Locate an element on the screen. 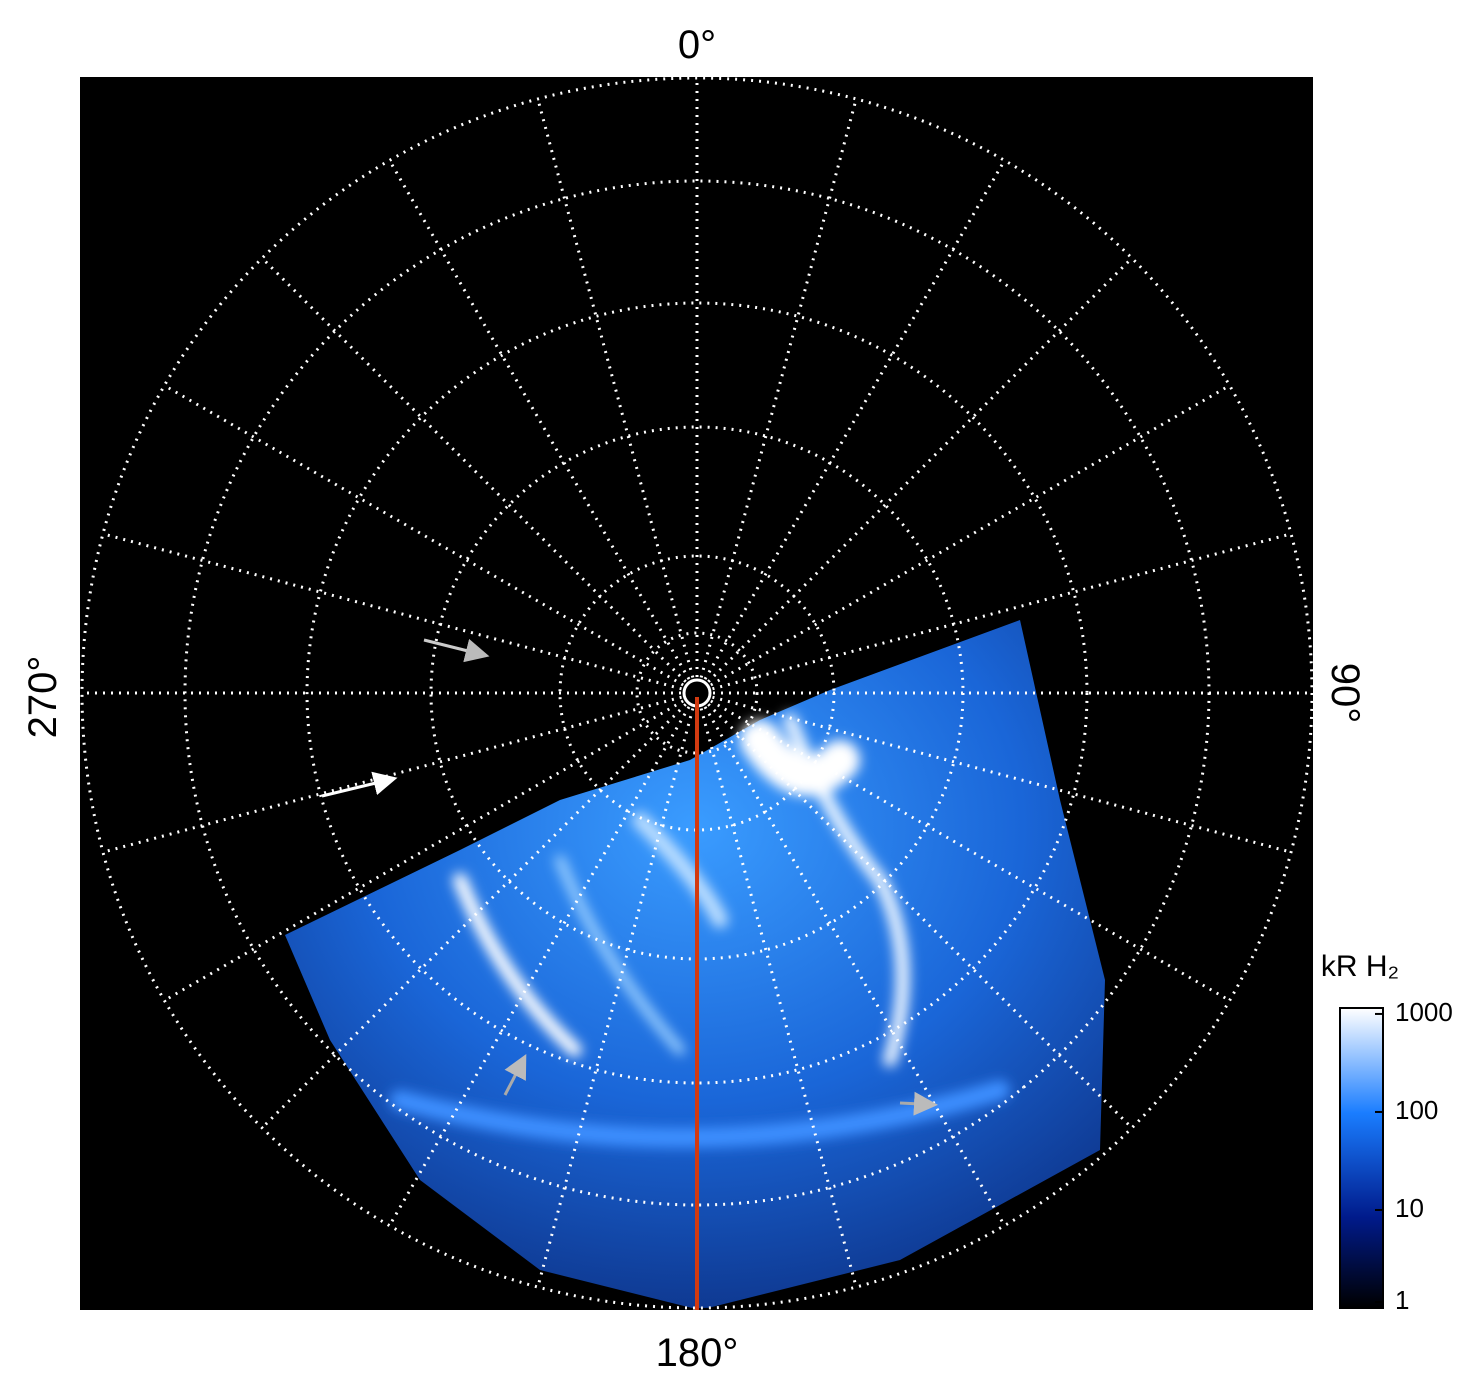  angle-label: 180° is located at coordinates (697, 1353).